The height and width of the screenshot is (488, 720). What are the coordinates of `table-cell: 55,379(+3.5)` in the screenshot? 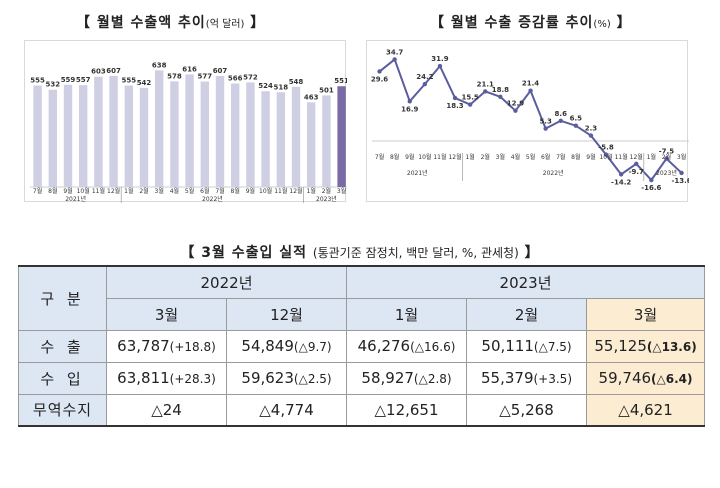 It's located at (527, 378).